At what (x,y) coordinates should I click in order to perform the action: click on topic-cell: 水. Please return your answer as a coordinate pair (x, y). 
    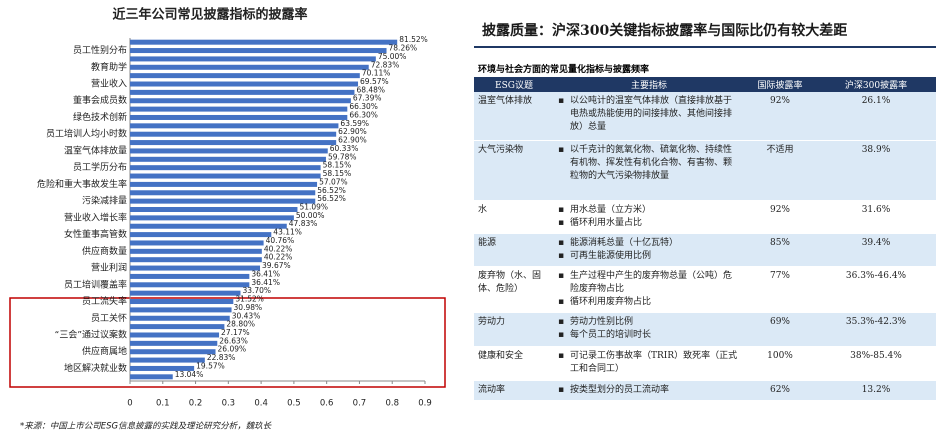
    Looking at the image, I should click on (514, 217).